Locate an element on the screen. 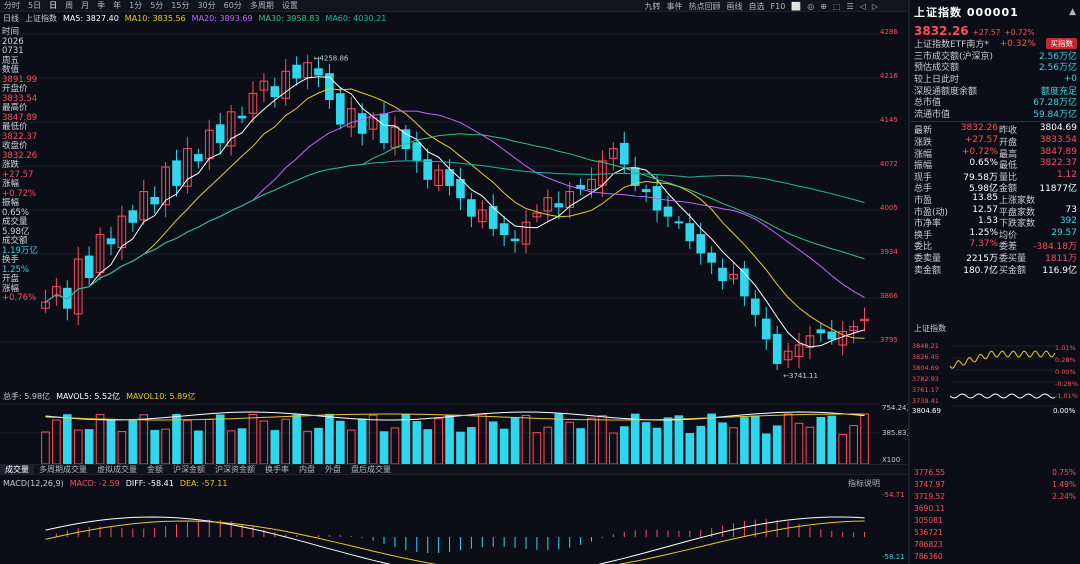 The width and height of the screenshot is (1080, 564). timeframe-tab: 15分 is located at coordinates (180, 5).